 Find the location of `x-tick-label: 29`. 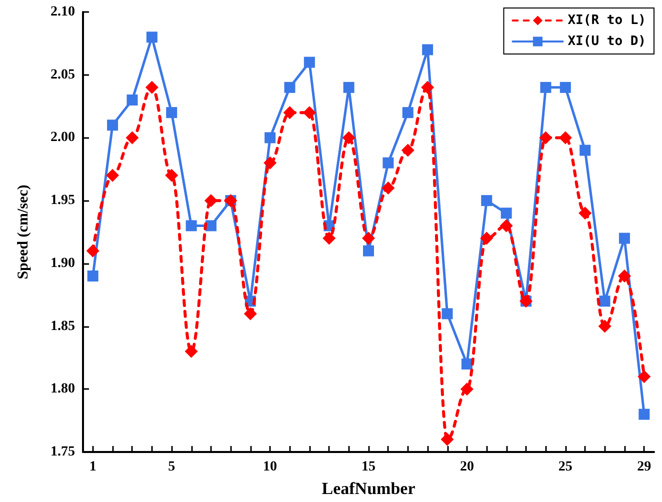

x-tick-label: 29 is located at coordinates (644, 467).